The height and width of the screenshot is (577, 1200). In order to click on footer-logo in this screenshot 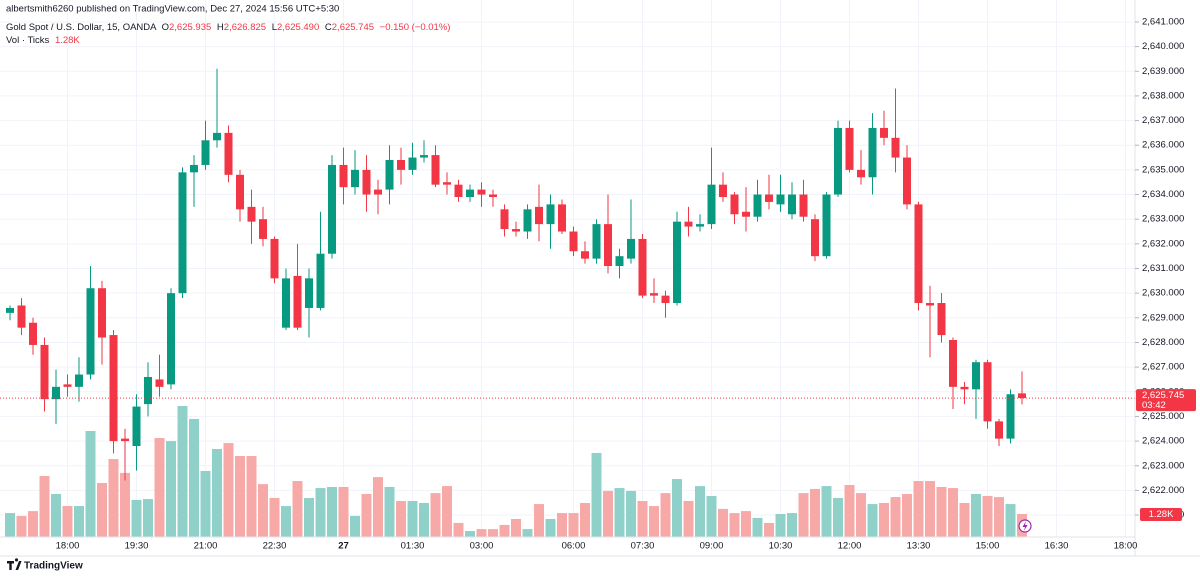, I will do `click(14, 564)`.